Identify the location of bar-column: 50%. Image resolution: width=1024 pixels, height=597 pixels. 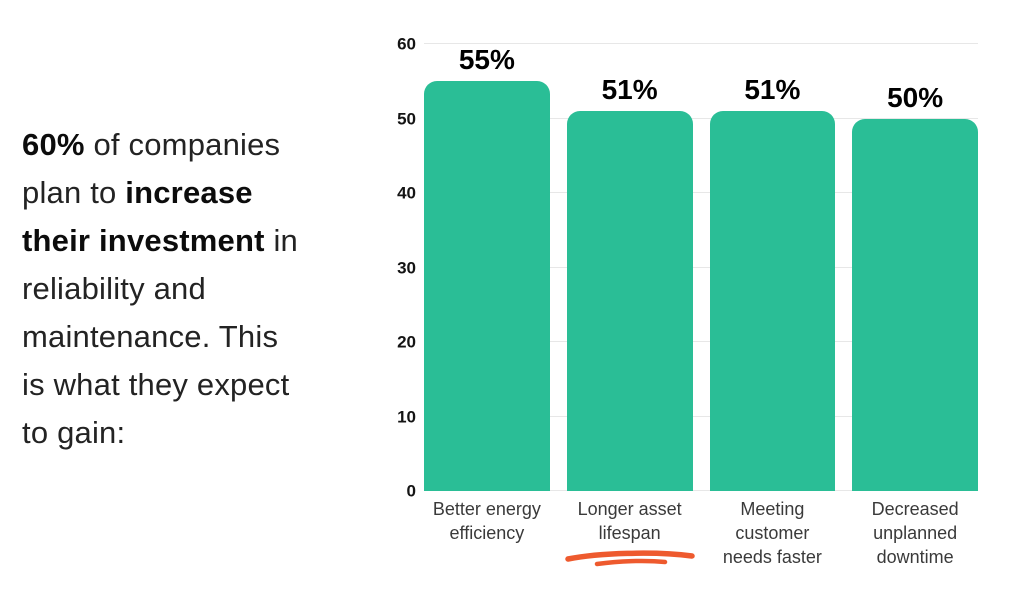
(915, 267).